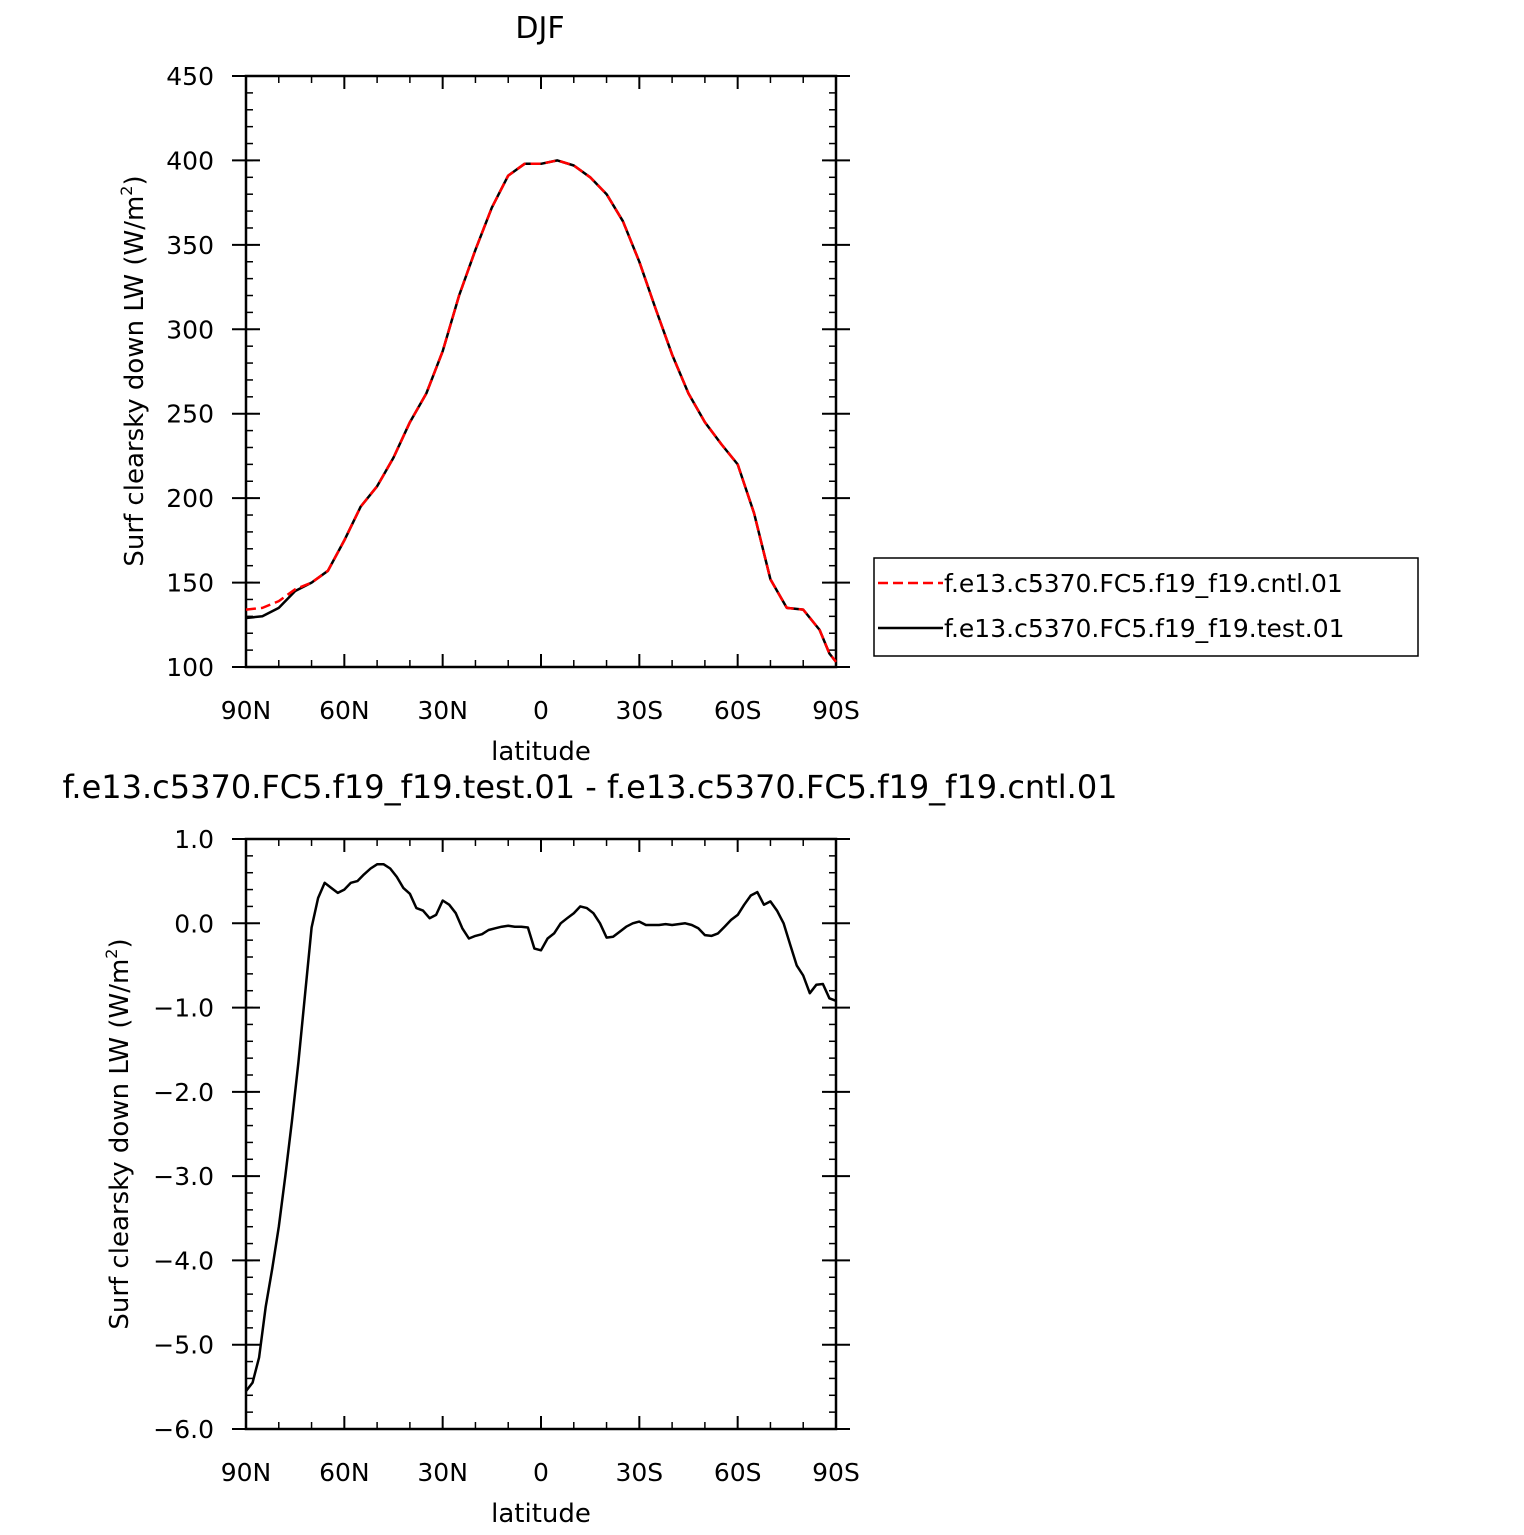  What do you see at coordinates (1143, 583) in the screenshot?
I see `legend-label-cntl: f.e13.c5370.FC5.f19_f19.cntl.01` at bounding box center [1143, 583].